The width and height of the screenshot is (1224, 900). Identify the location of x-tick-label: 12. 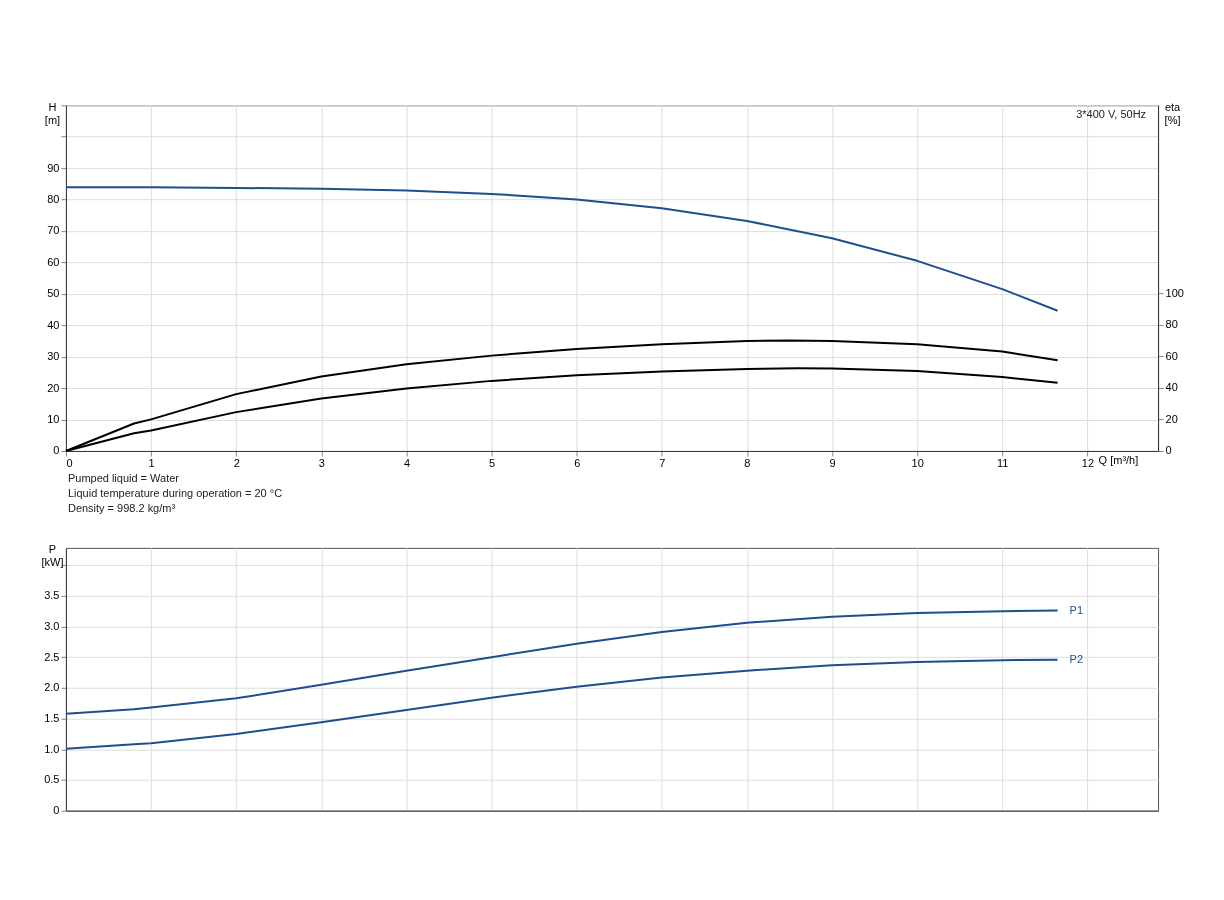
(1088, 463).